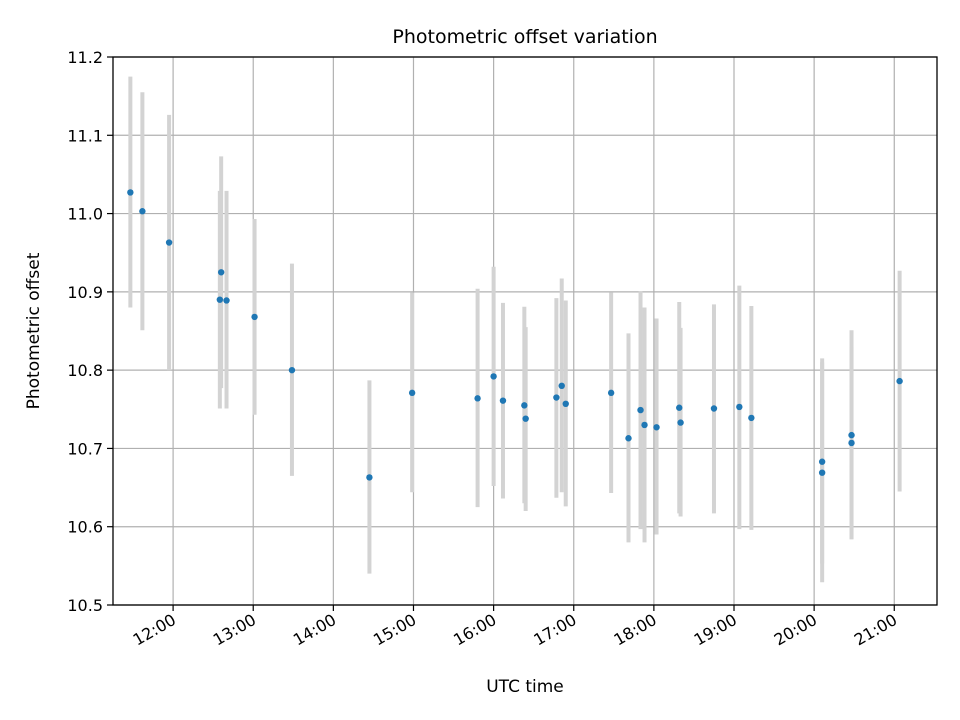 The height and width of the screenshot is (720, 960). I want to click on y-tick-label: 11.2, so click(85, 57).